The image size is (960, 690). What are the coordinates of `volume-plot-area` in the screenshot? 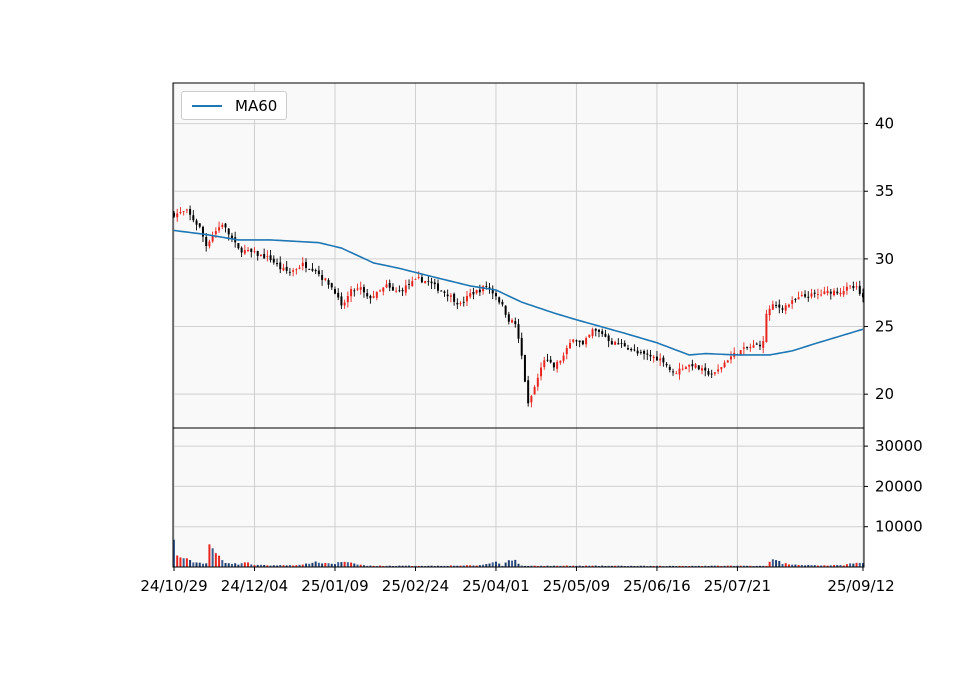 It's located at (518, 497).